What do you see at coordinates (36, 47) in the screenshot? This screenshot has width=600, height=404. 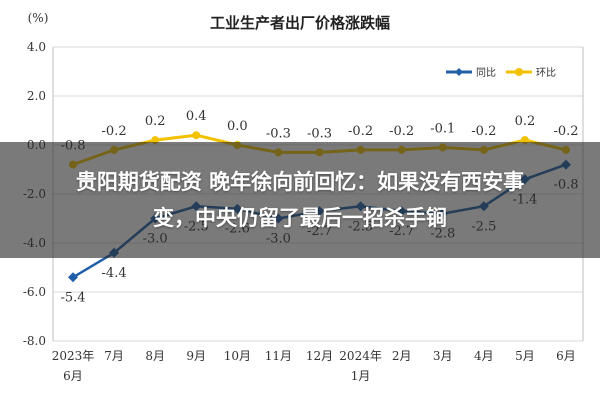 I see `y-tick-label: 4.0` at bounding box center [36, 47].